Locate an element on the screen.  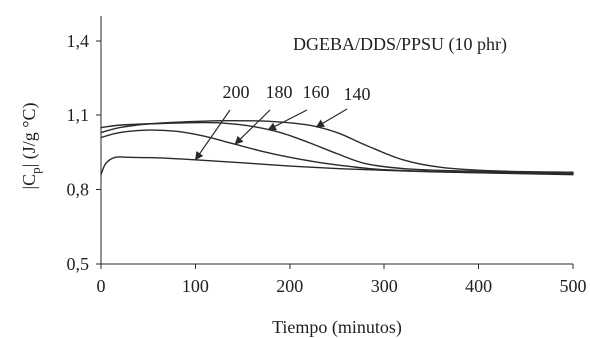
series-label-160: 160 is located at coordinates (316, 92).